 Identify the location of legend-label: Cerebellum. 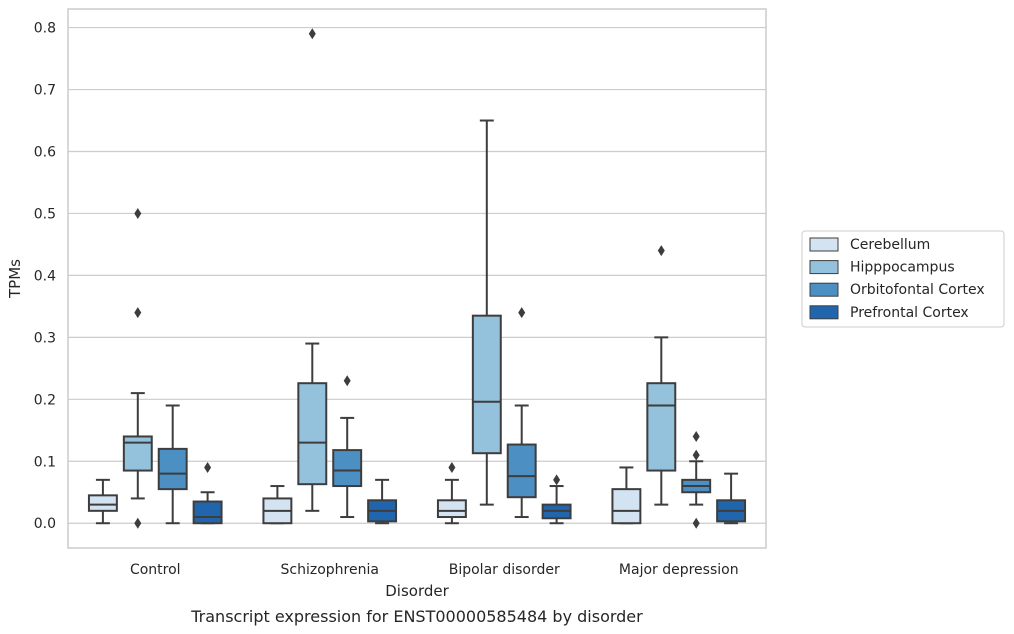
(890, 245).